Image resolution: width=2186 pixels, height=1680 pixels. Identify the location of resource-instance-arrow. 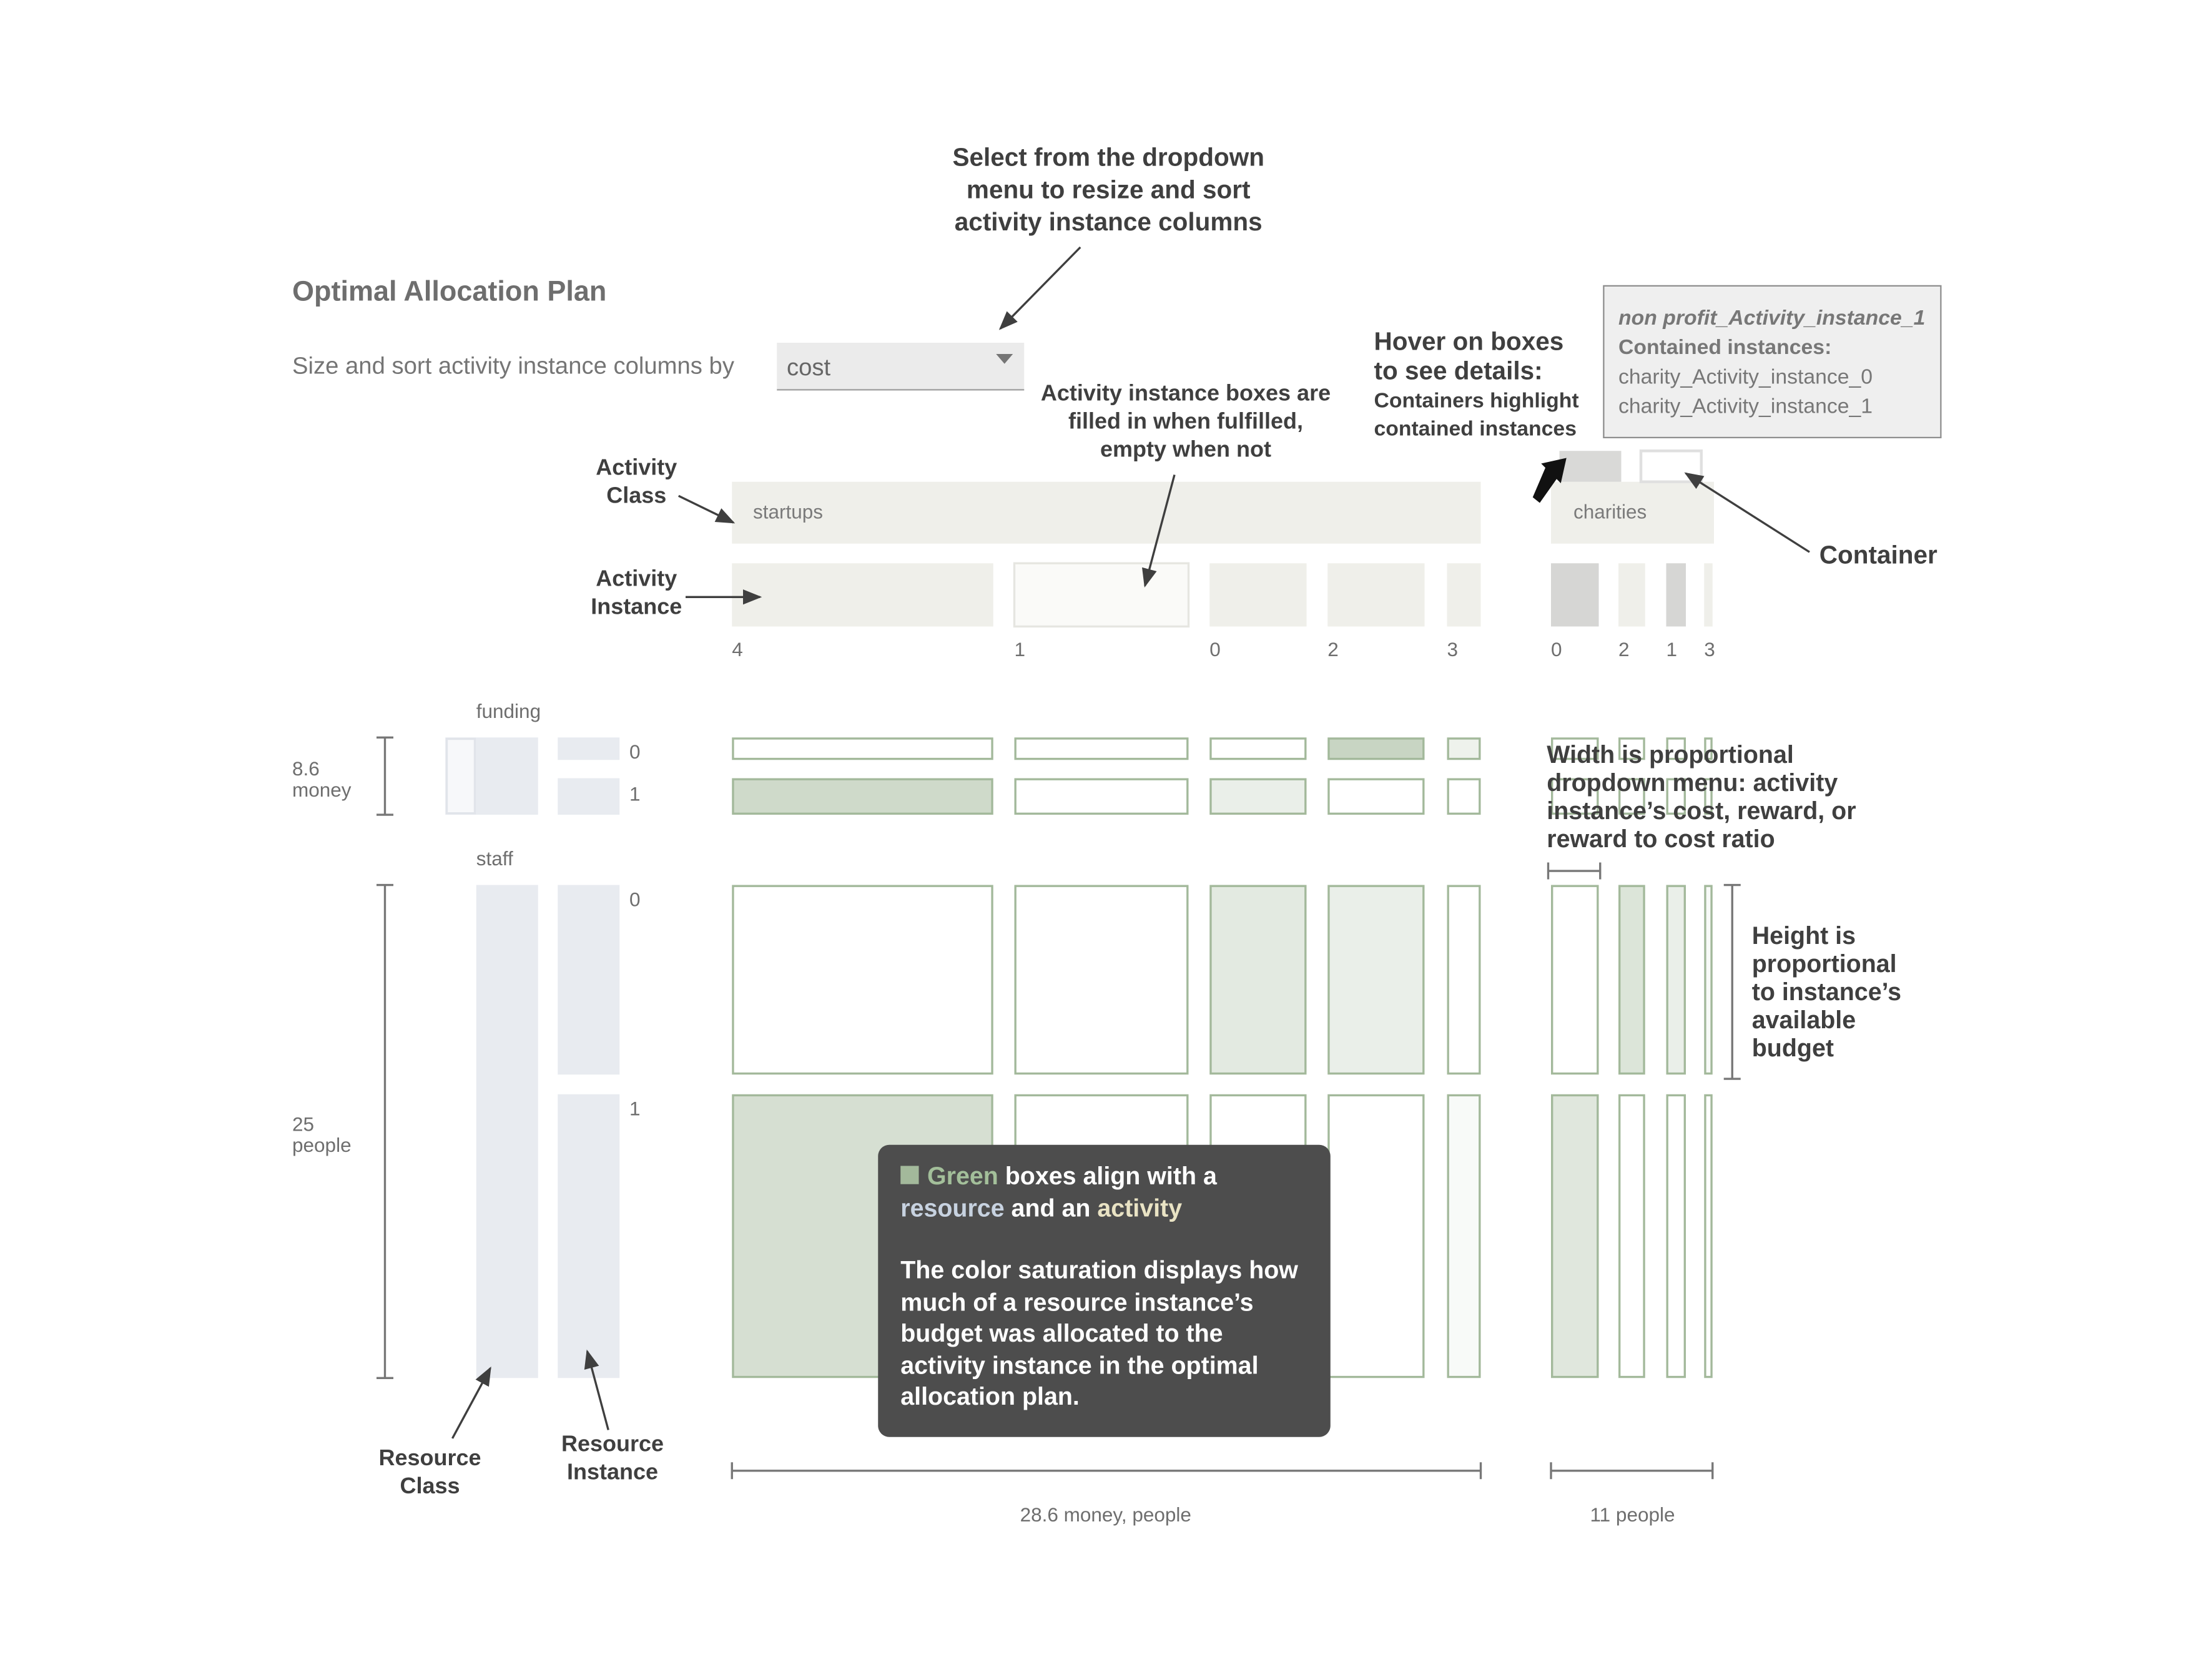
(596, 1389).